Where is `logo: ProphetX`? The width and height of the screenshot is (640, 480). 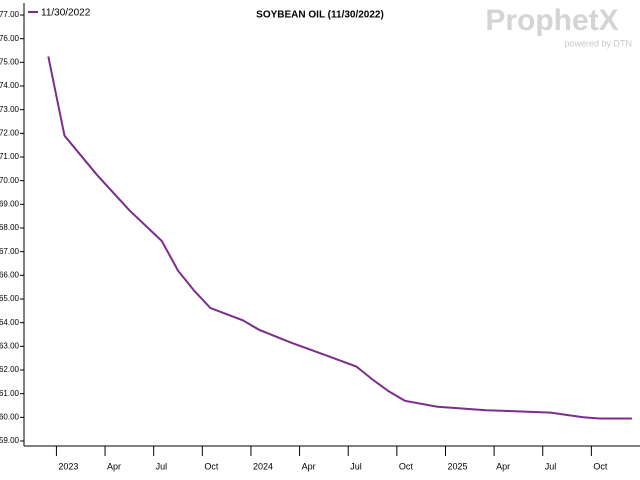 logo: ProphetX is located at coordinates (551, 20).